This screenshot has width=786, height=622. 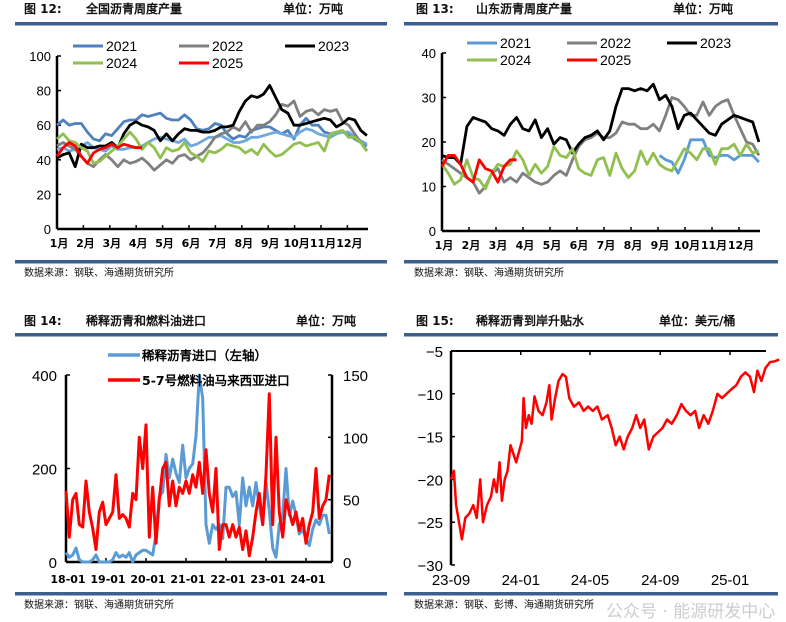 I want to click on series-line-unlabeled, so click(x=212, y=140).